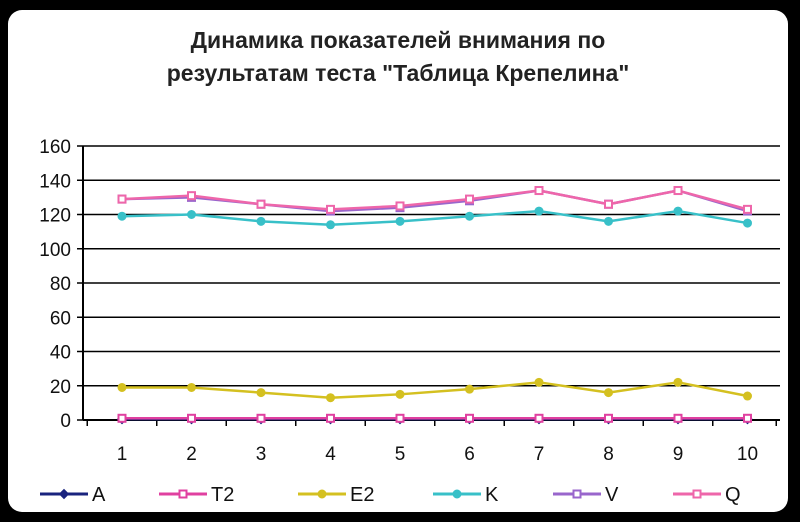 The width and height of the screenshot is (800, 522). What do you see at coordinates (434, 418) in the screenshot?
I see `series-t2` at bounding box center [434, 418].